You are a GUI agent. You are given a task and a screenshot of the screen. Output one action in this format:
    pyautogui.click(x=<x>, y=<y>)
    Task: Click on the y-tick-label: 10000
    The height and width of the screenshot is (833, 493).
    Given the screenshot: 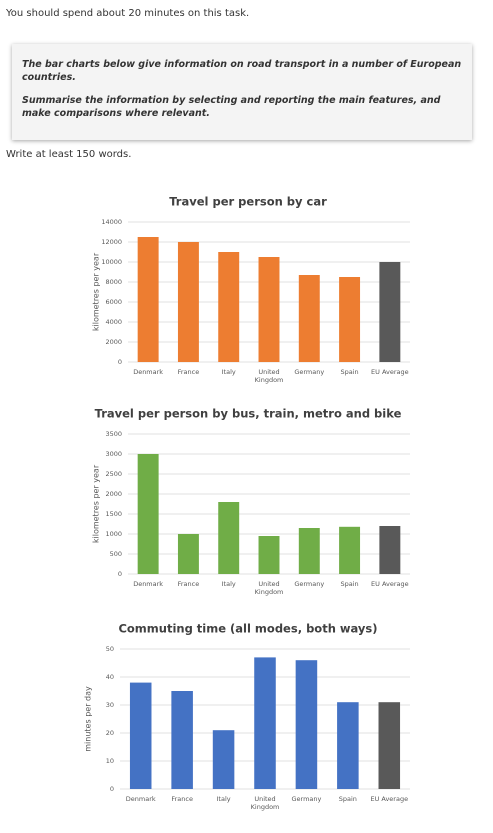 What is the action you would take?
    pyautogui.click(x=111, y=262)
    